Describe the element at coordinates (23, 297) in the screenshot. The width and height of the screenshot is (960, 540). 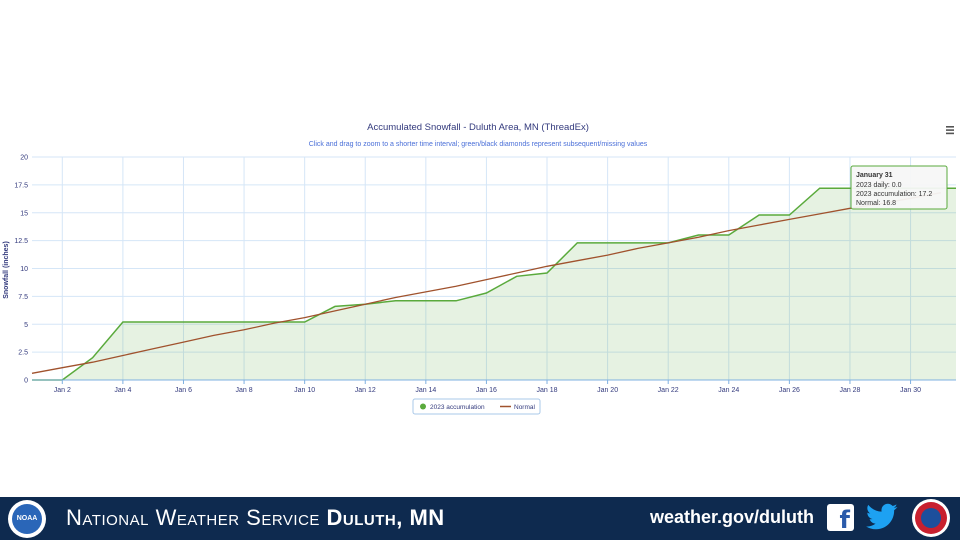
I see `y-tick-label: 7.5` at that location.